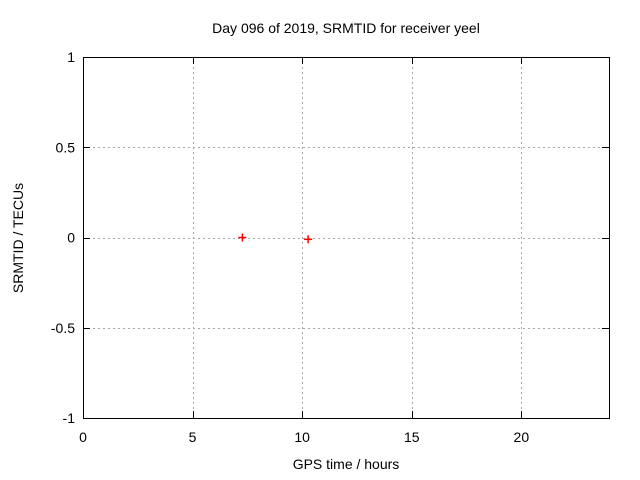 This screenshot has height=480, width=640. I want to click on x-axis-label: GPS time / hours, so click(346, 464).